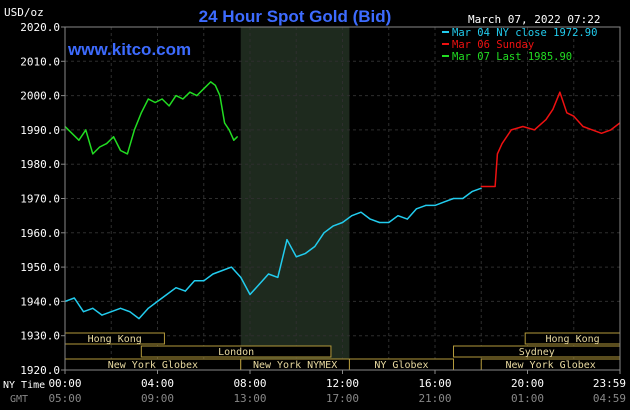 The image size is (630, 410). Describe the element at coordinates (524, 33) in the screenshot. I see `legend-entry: Mar 04 NY close 1972.90` at that location.